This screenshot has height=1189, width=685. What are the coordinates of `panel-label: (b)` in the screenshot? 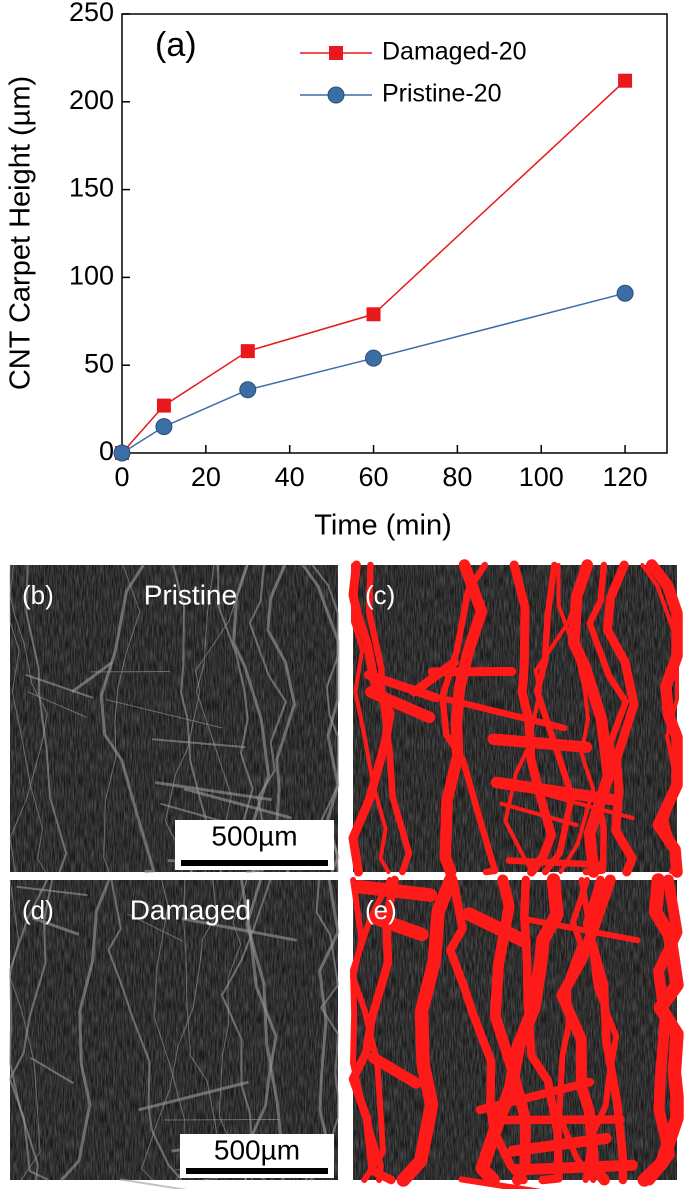 It's located at (38, 595).